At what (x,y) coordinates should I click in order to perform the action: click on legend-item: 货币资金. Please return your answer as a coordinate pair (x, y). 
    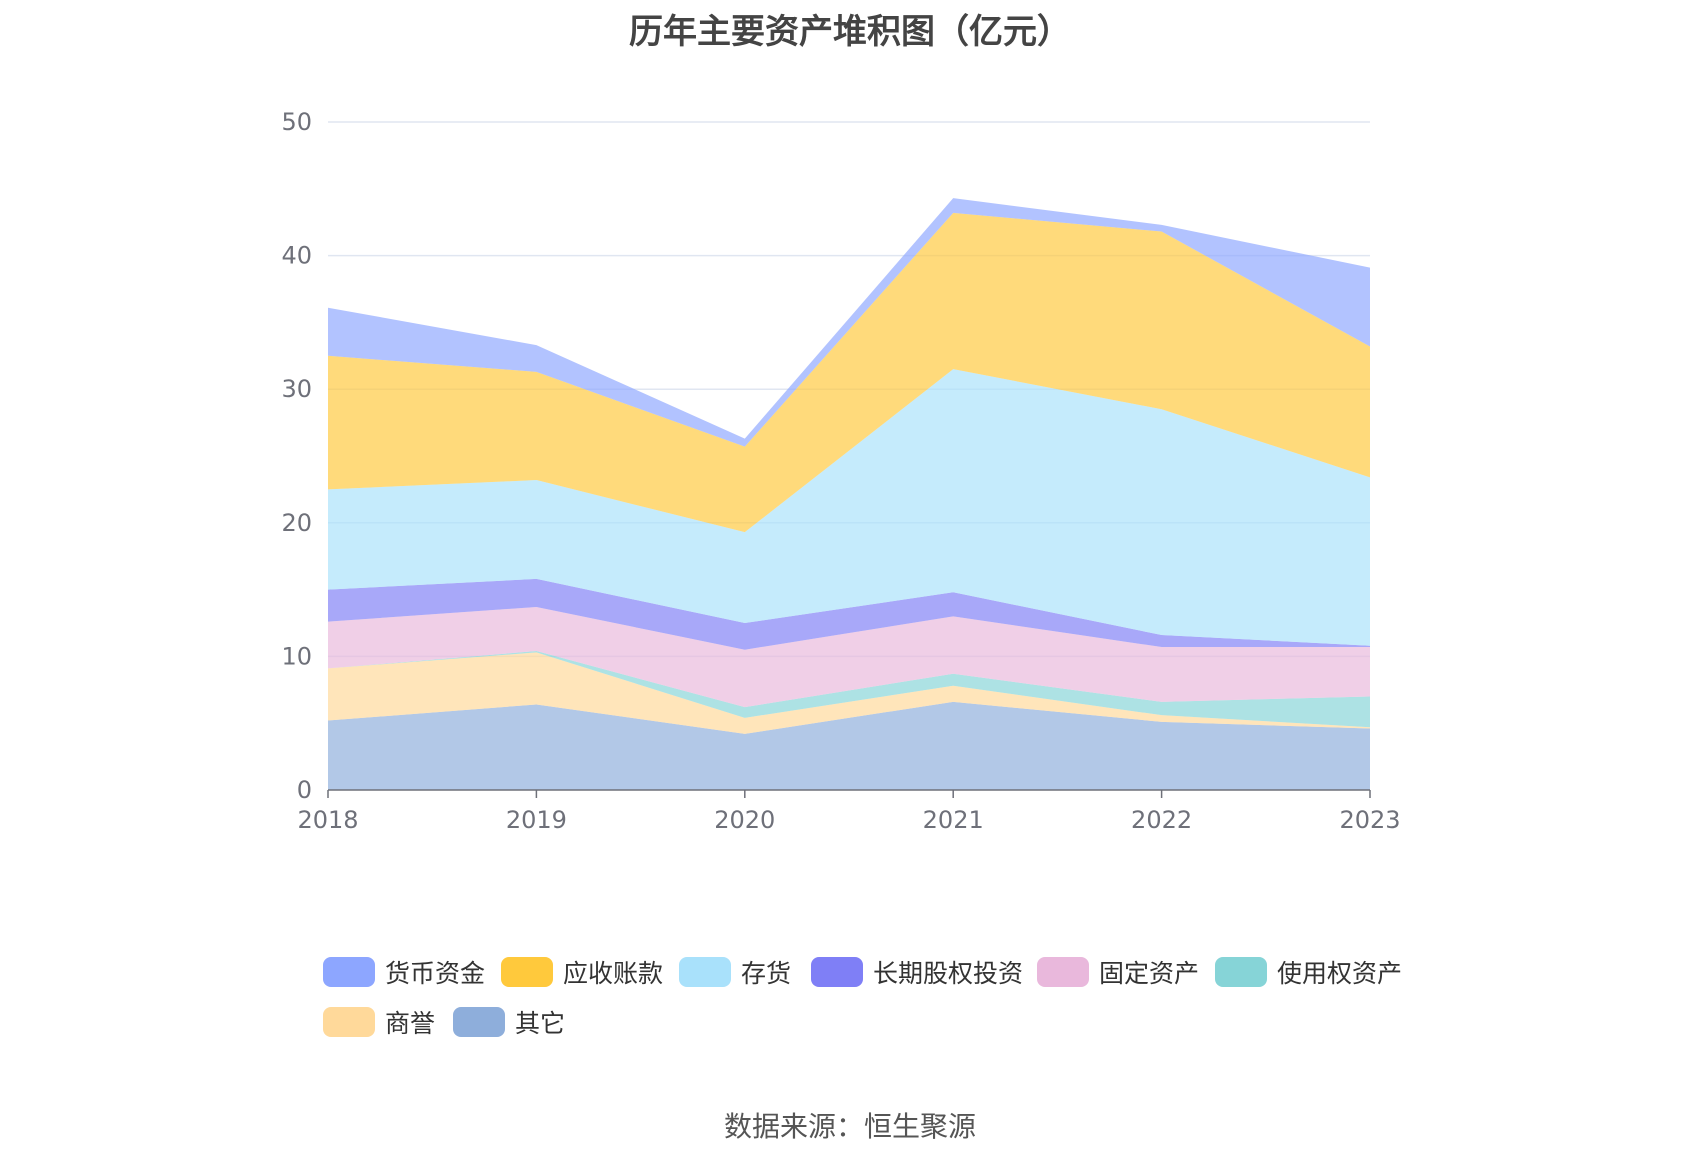
    Looking at the image, I should click on (404, 972).